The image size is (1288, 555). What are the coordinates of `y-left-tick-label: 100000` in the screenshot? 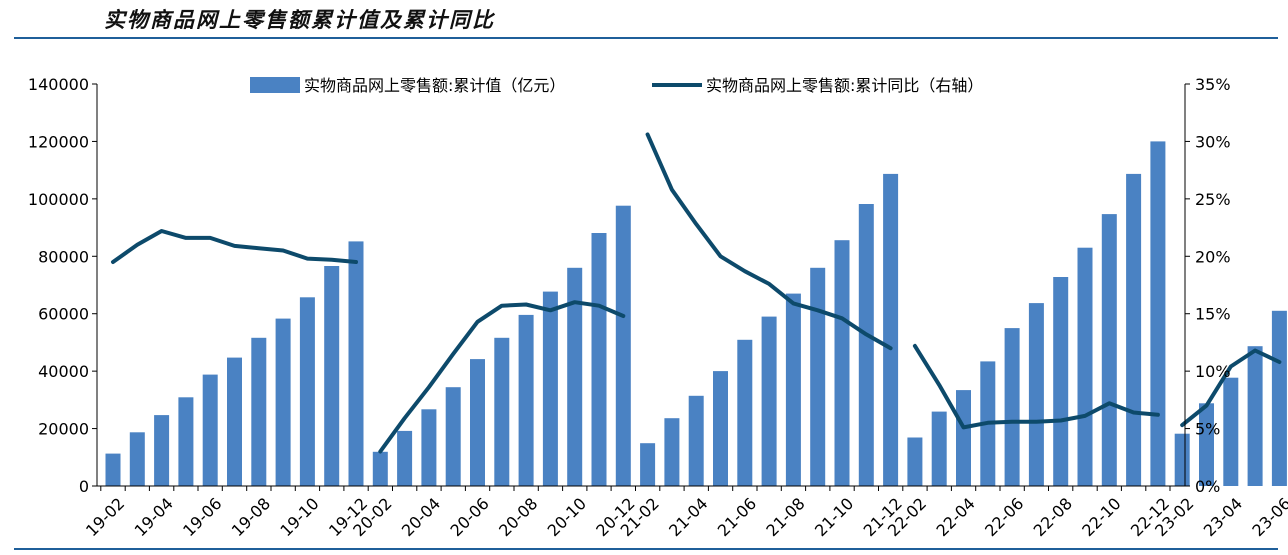 It's located at (58, 199).